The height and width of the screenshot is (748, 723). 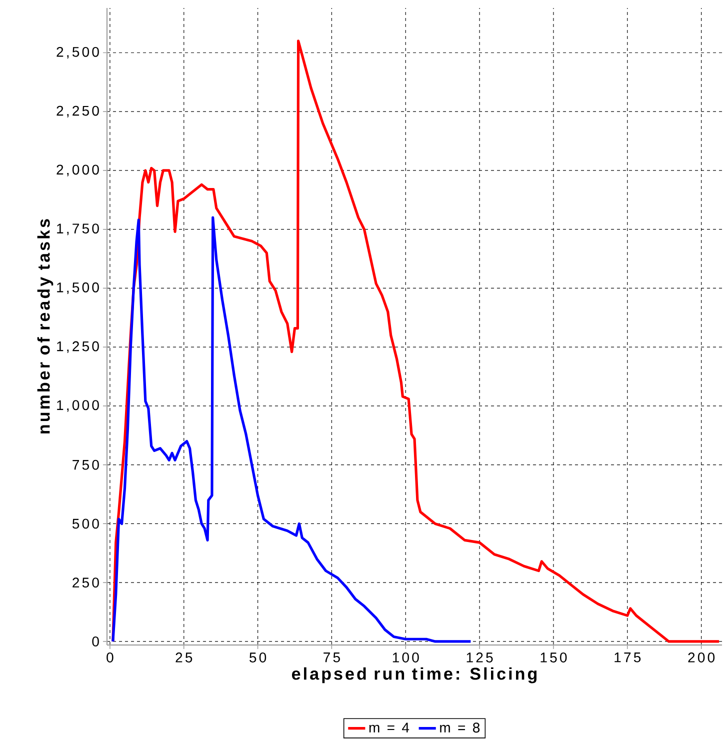 What do you see at coordinates (414, 675) in the screenshot?
I see `x-axis-title: elapsed run time: Slicing` at bounding box center [414, 675].